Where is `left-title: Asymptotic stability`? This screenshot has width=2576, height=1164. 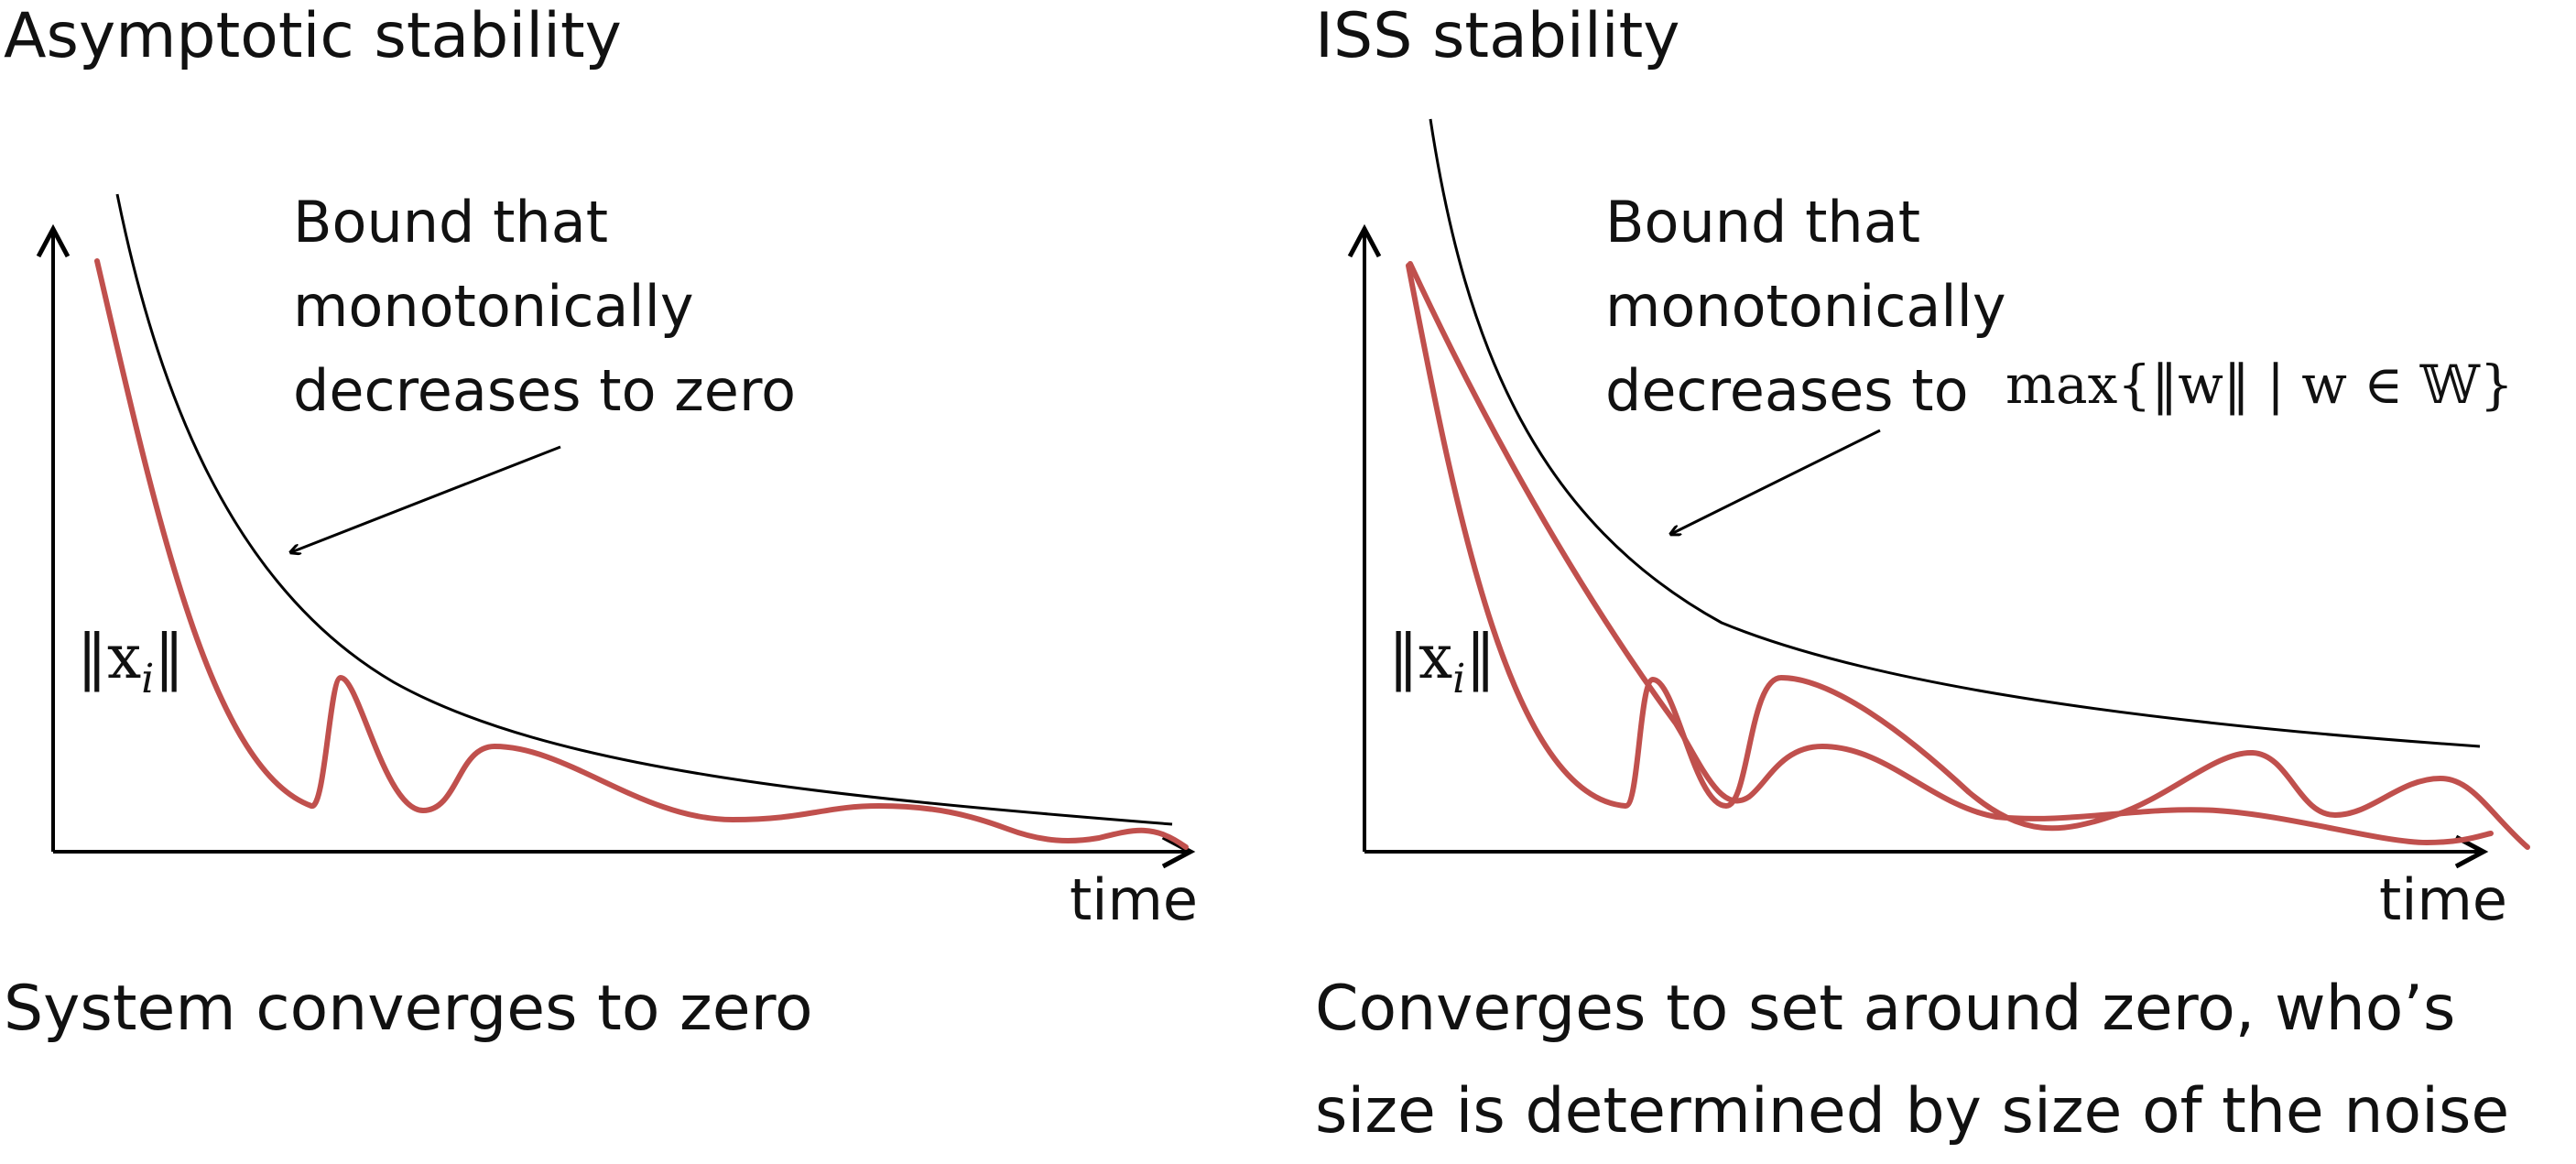 left-title: Asymptotic stability is located at coordinates (313, 36).